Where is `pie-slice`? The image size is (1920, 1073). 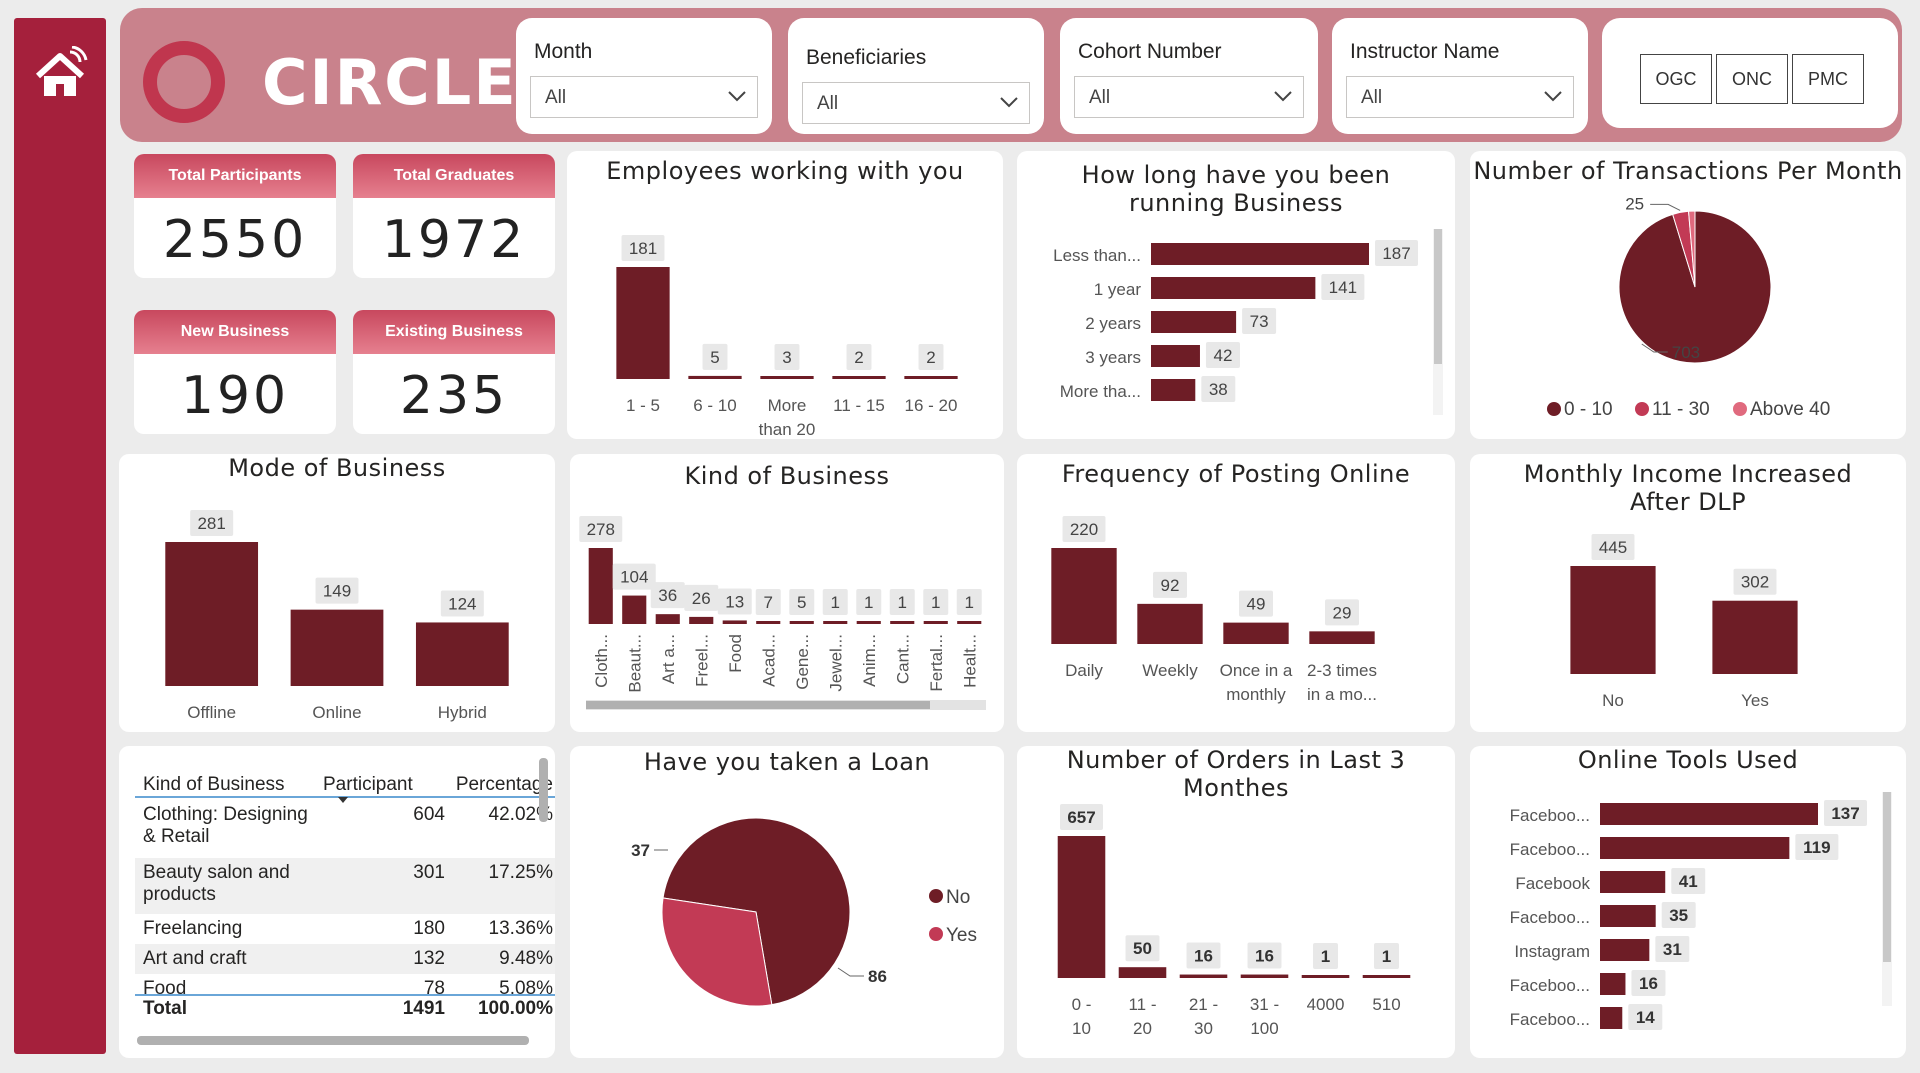 pie-slice is located at coordinates (756, 911).